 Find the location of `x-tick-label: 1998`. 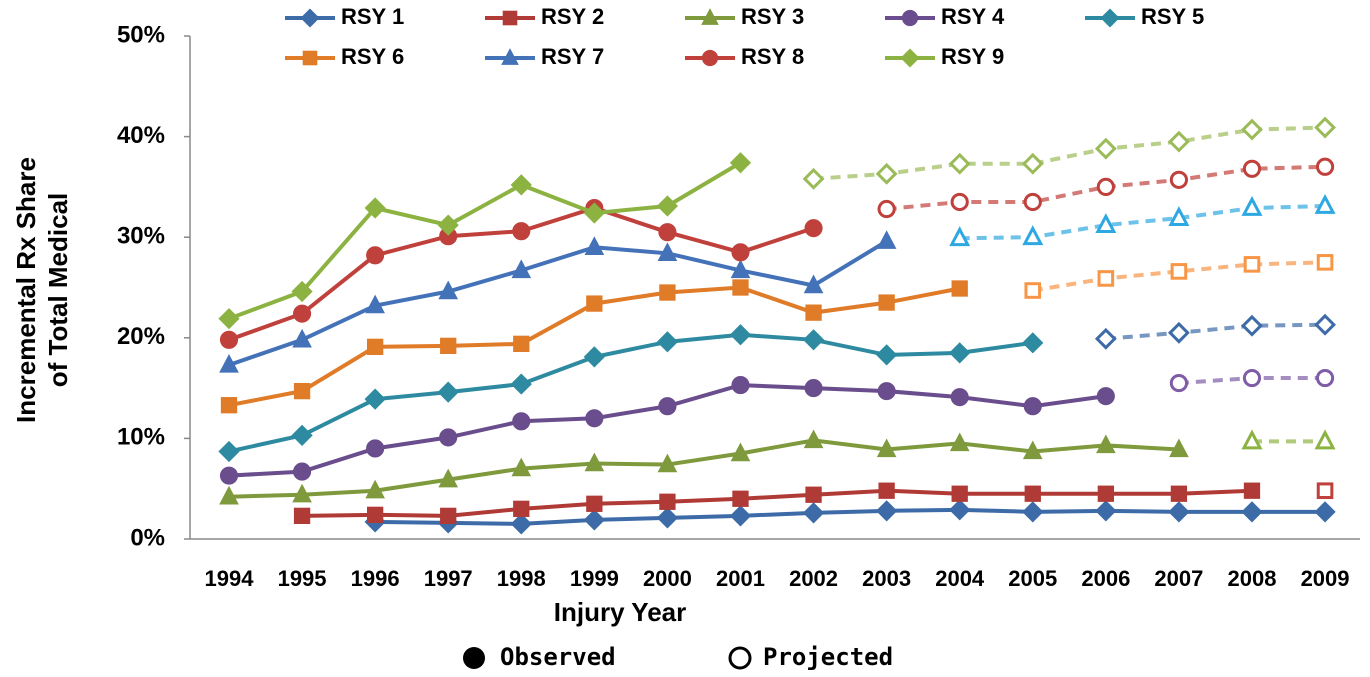

x-tick-label: 1998 is located at coordinates (521, 578).